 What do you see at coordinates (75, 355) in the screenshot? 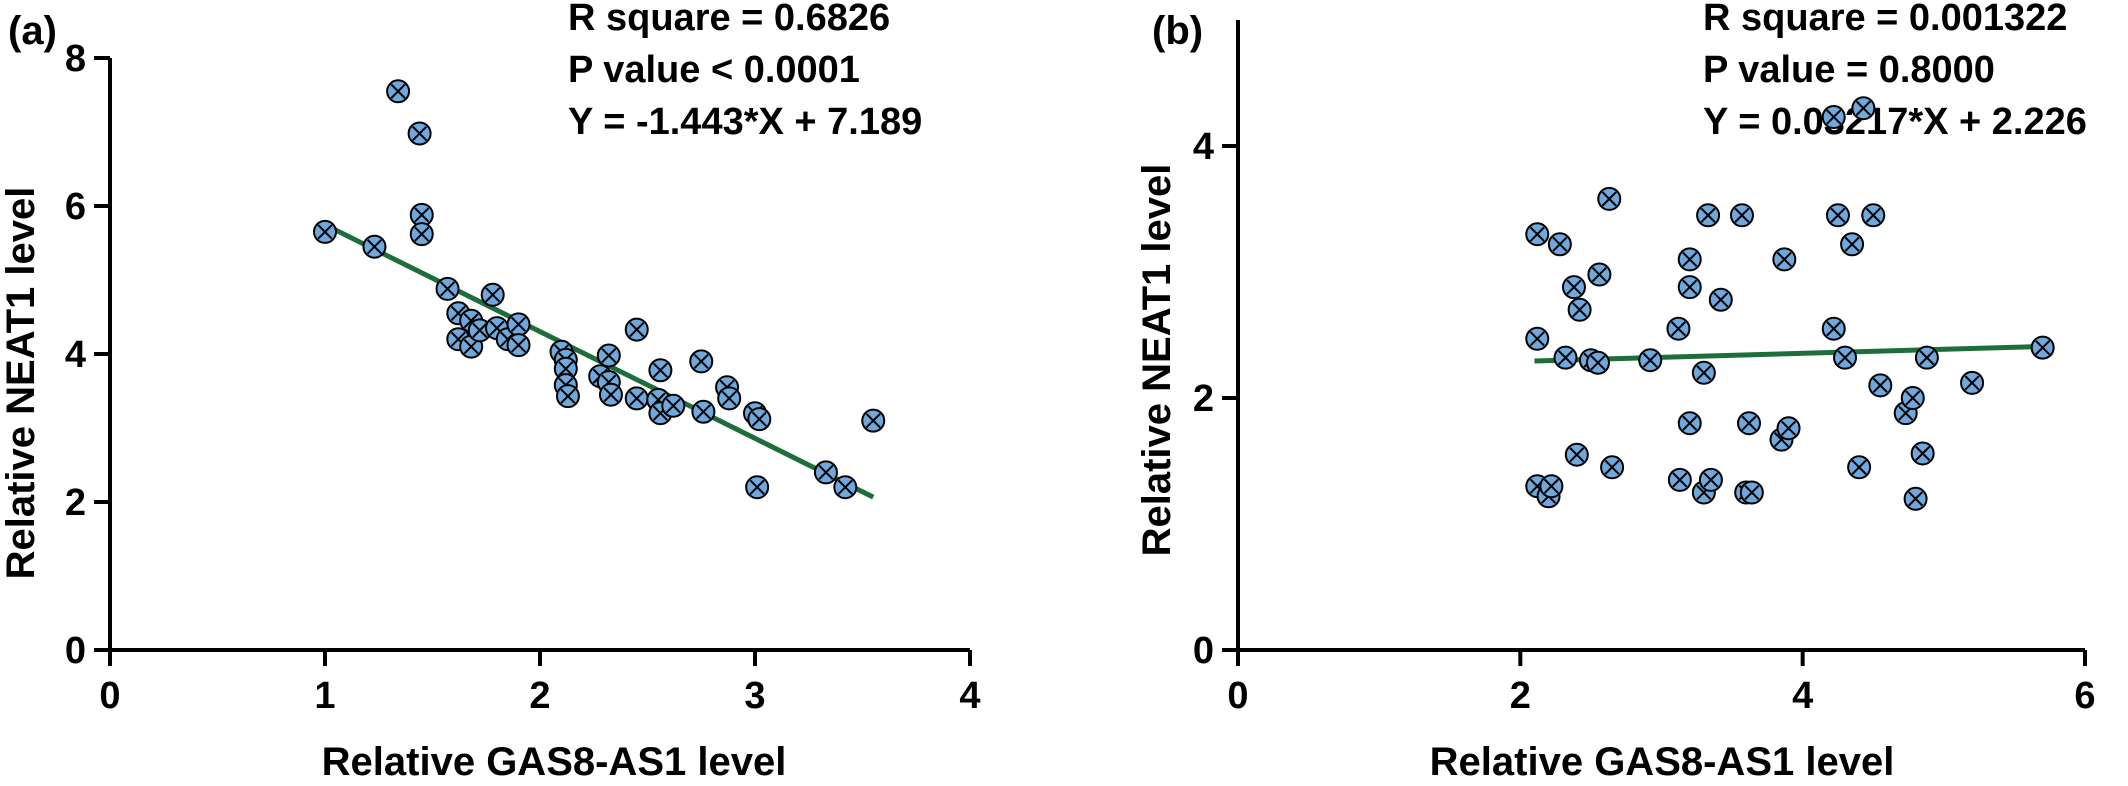
I see `y-tick-label: 4` at bounding box center [75, 355].